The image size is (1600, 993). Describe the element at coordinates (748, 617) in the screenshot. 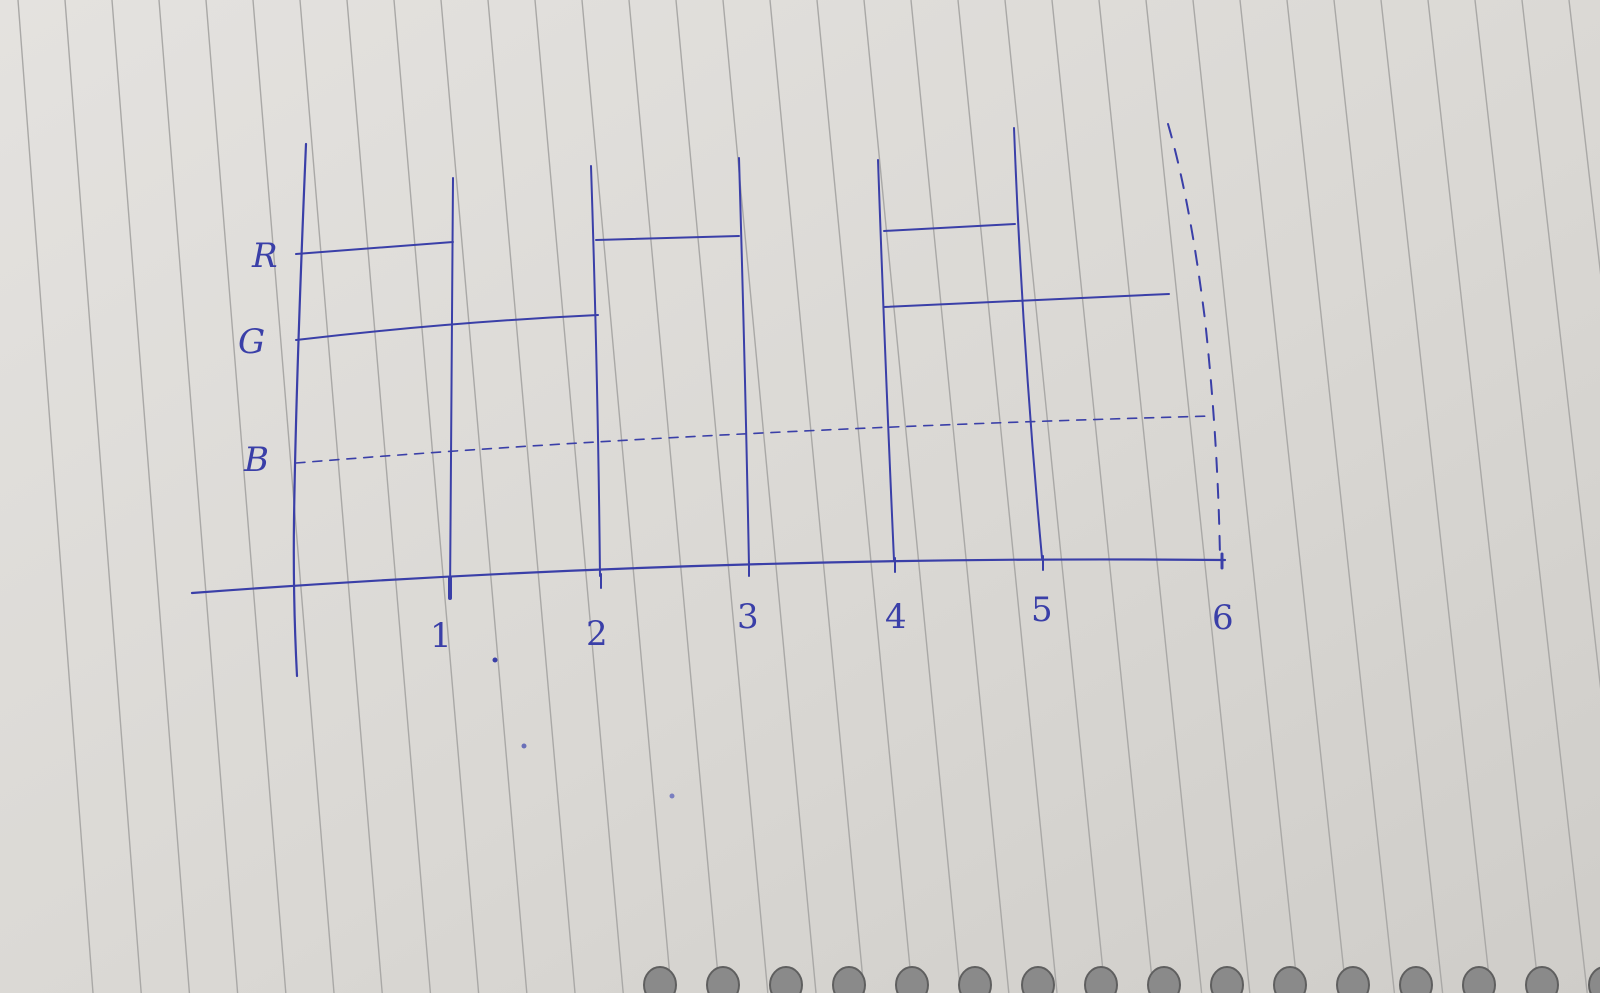

I see `tick-label-3: 3` at that location.